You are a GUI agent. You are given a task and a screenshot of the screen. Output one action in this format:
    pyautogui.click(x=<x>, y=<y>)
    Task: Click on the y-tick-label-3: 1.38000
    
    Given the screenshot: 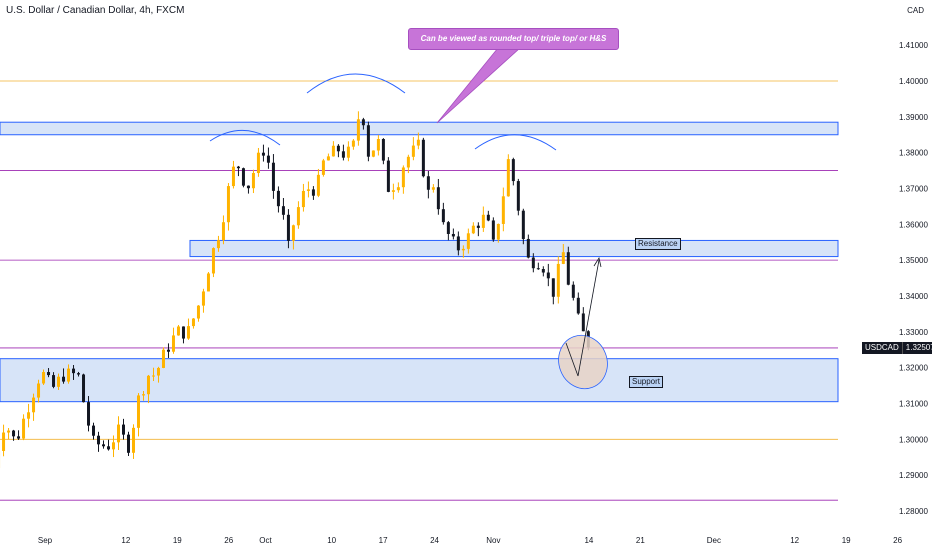 What is the action you would take?
    pyautogui.click(x=913, y=153)
    